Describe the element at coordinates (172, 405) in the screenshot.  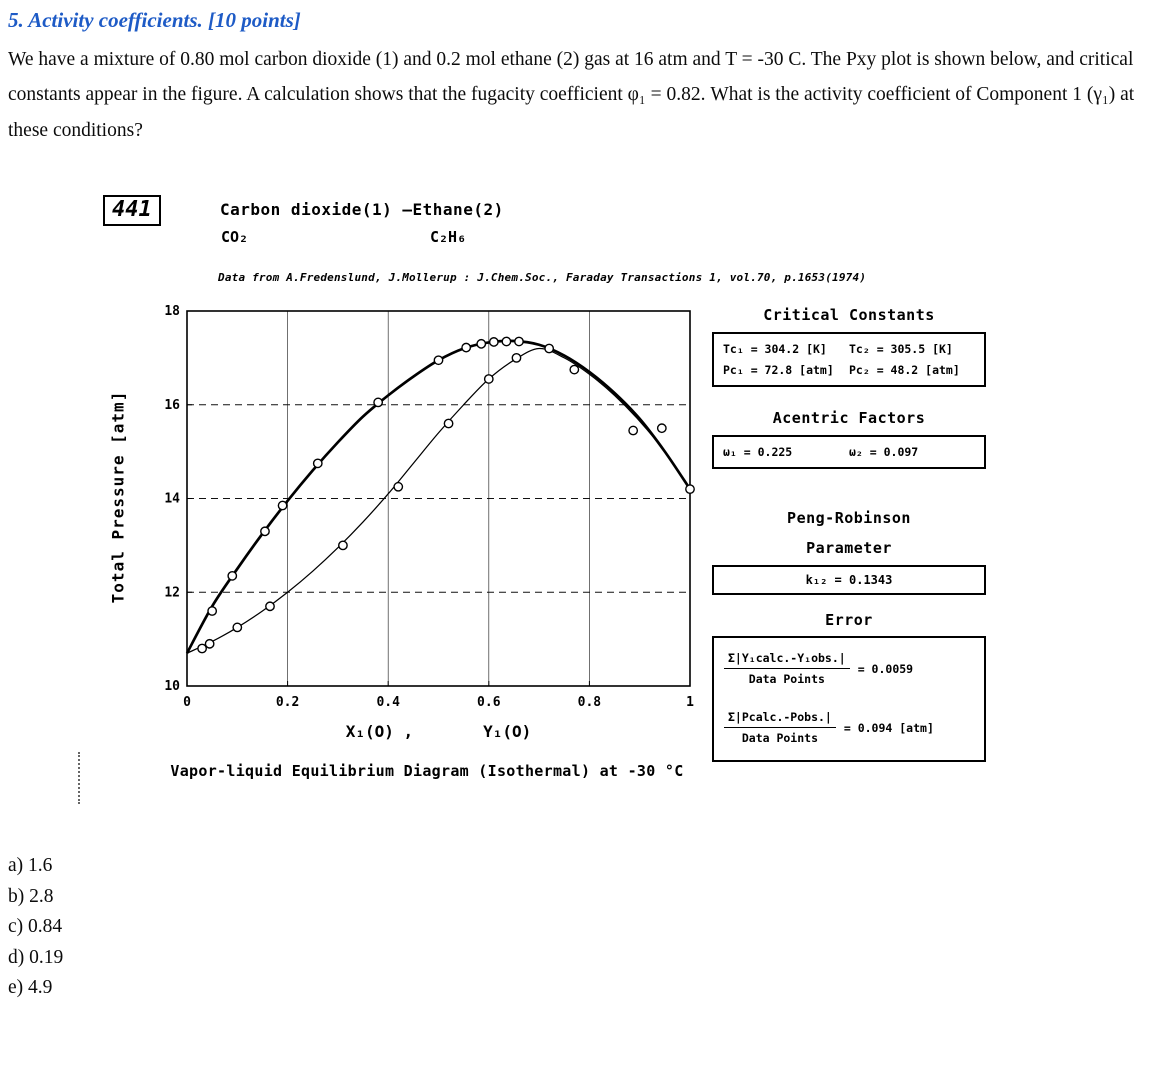
I see `svg-text: 16` at that location.